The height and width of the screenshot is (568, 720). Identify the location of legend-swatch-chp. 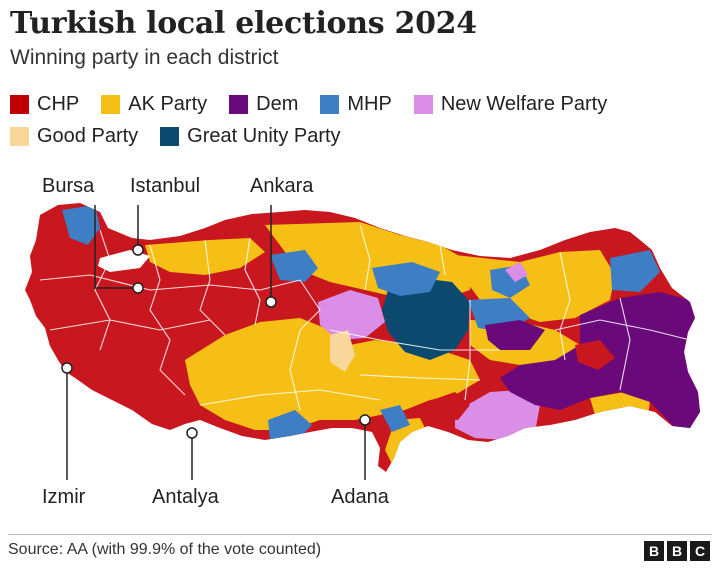
(19, 104).